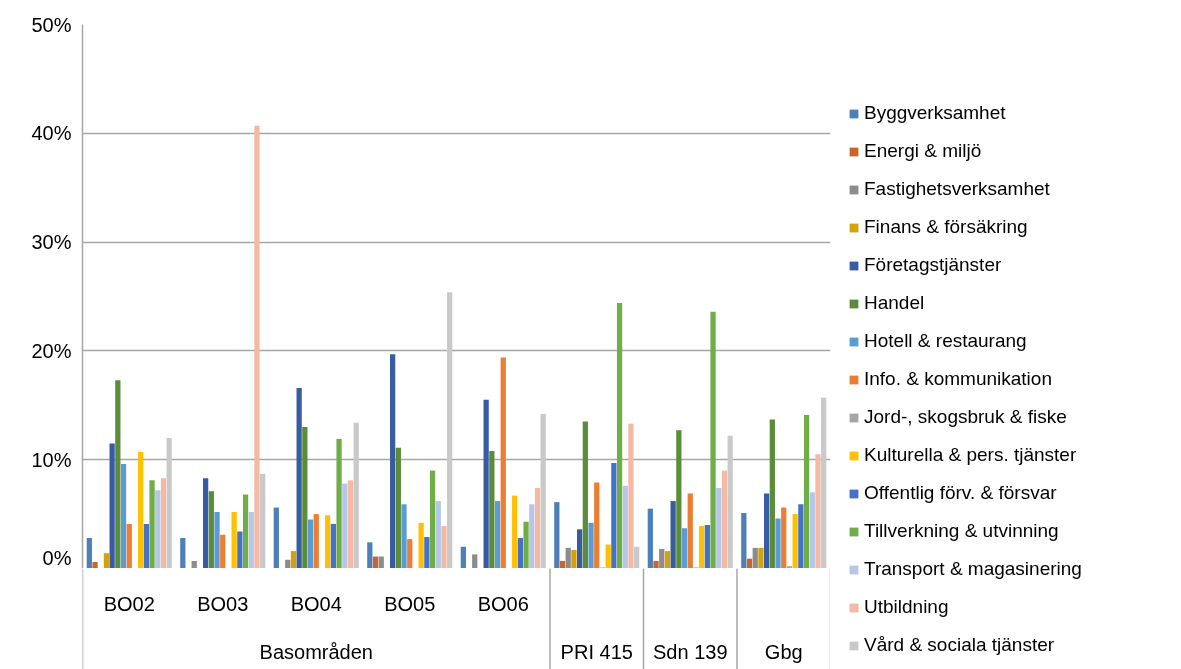 This screenshot has width=1181, height=669. I want to click on x-tick-label: BO02, so click(129, 603).